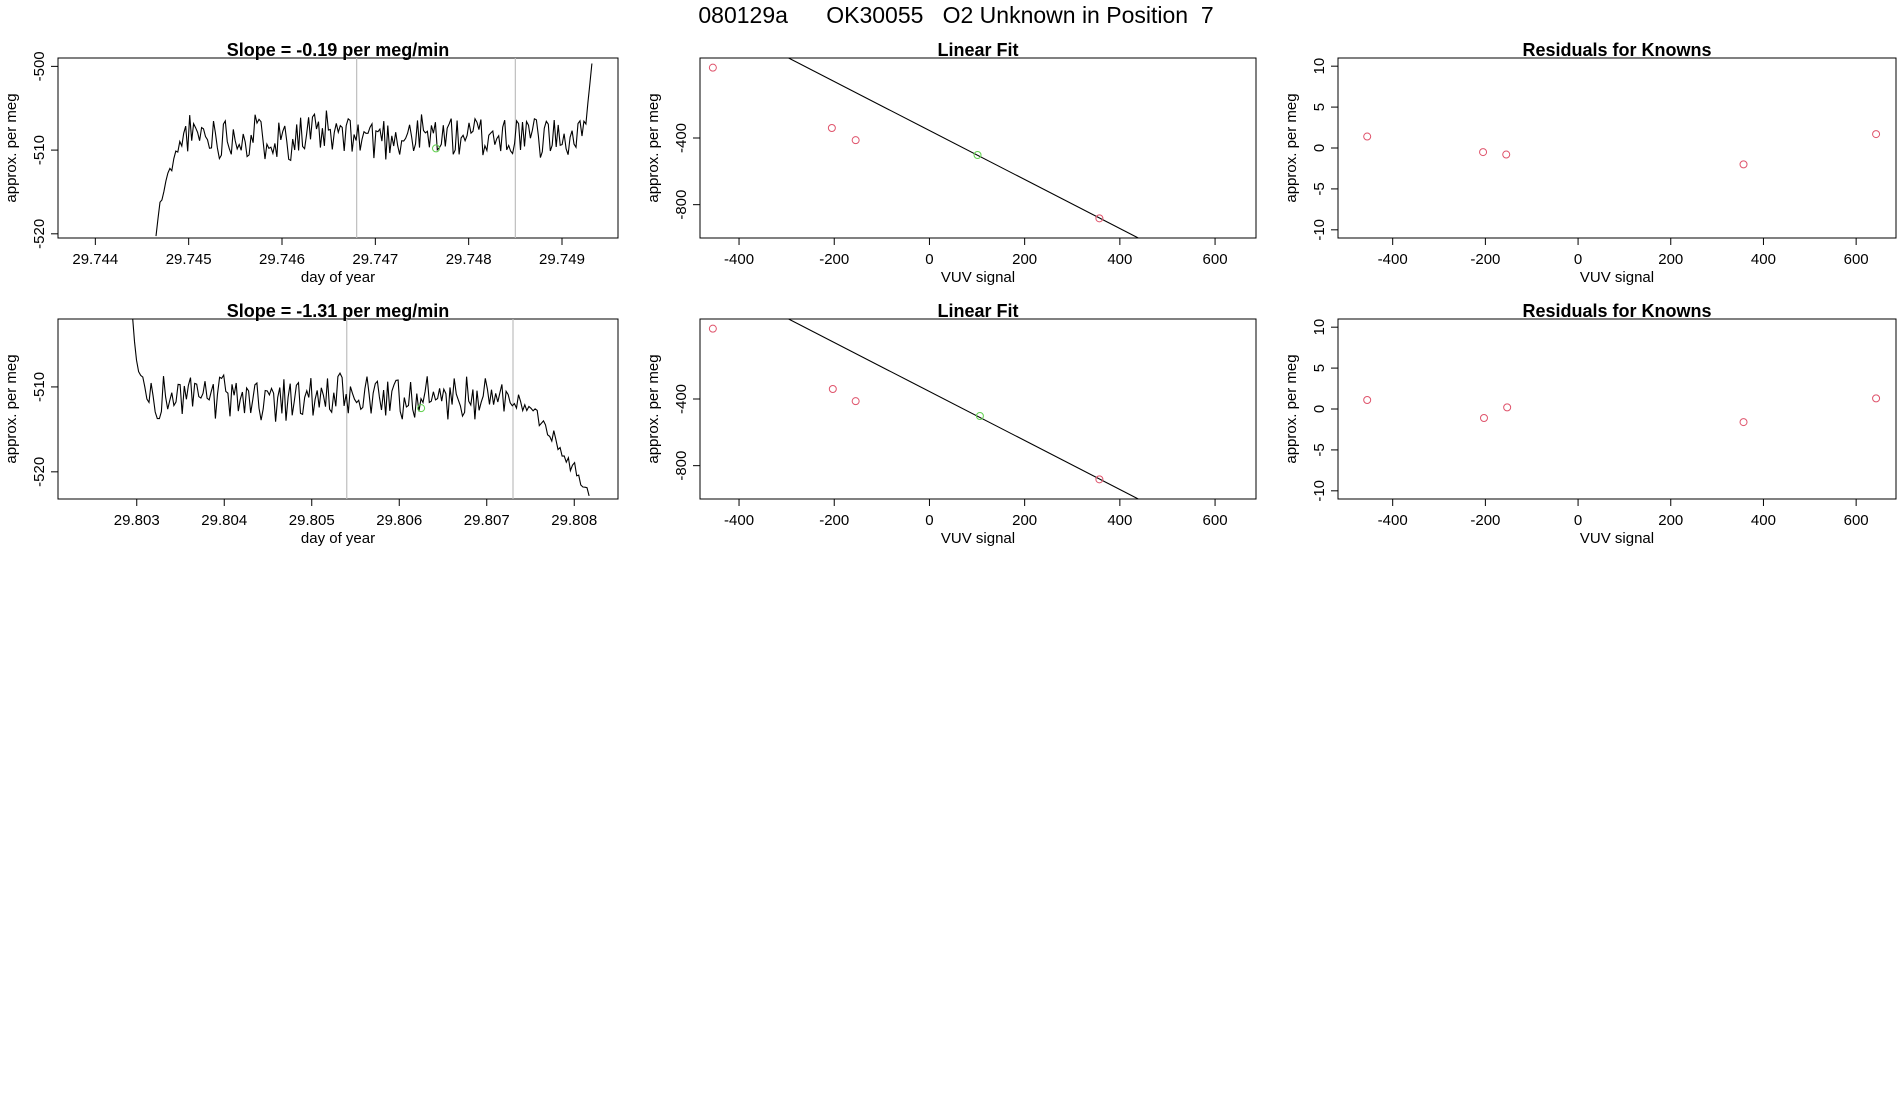 This screenshot has width=1900, height=1100. Describe the element at coordinates (1319, 148) in the screenshot. I see `chart-res1-y-tick-label: 0` at that location.